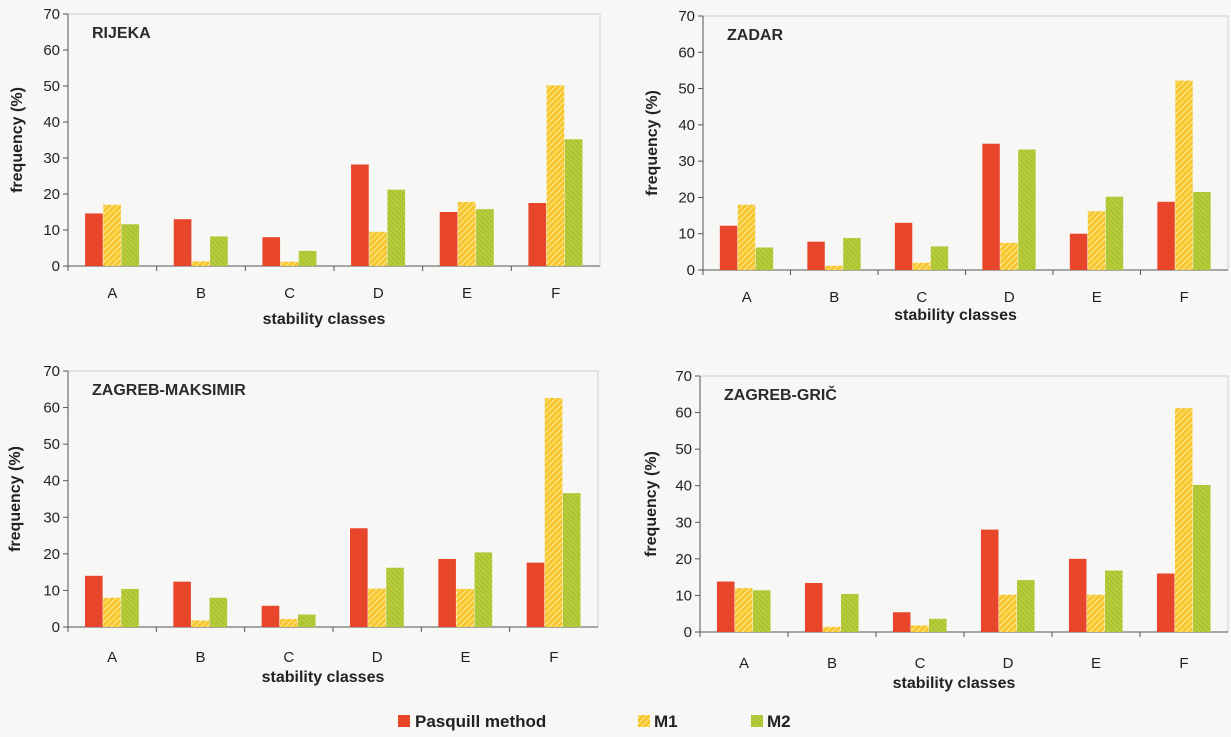 Image resolution: width=1231 pixels, height=737 pixels. What do you see at coordinates (666, 721) in the screenshot?
I see `legend-label-m1: M1` at bounding box center [666, 721].